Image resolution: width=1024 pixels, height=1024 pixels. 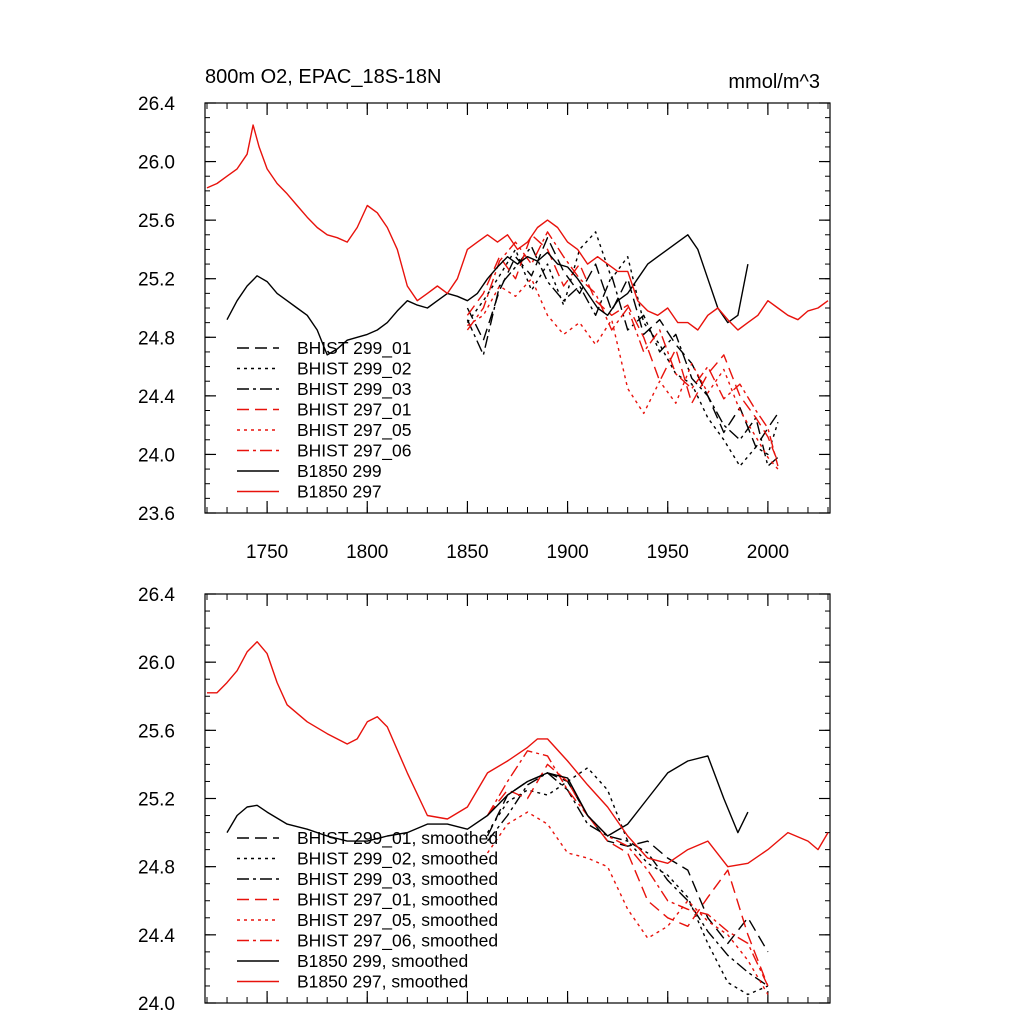 What do you see at coordinates (382, 982) in the screenshot?
I see `legend-label: B1850 297, smoothed` at bounding box center [382, 982].